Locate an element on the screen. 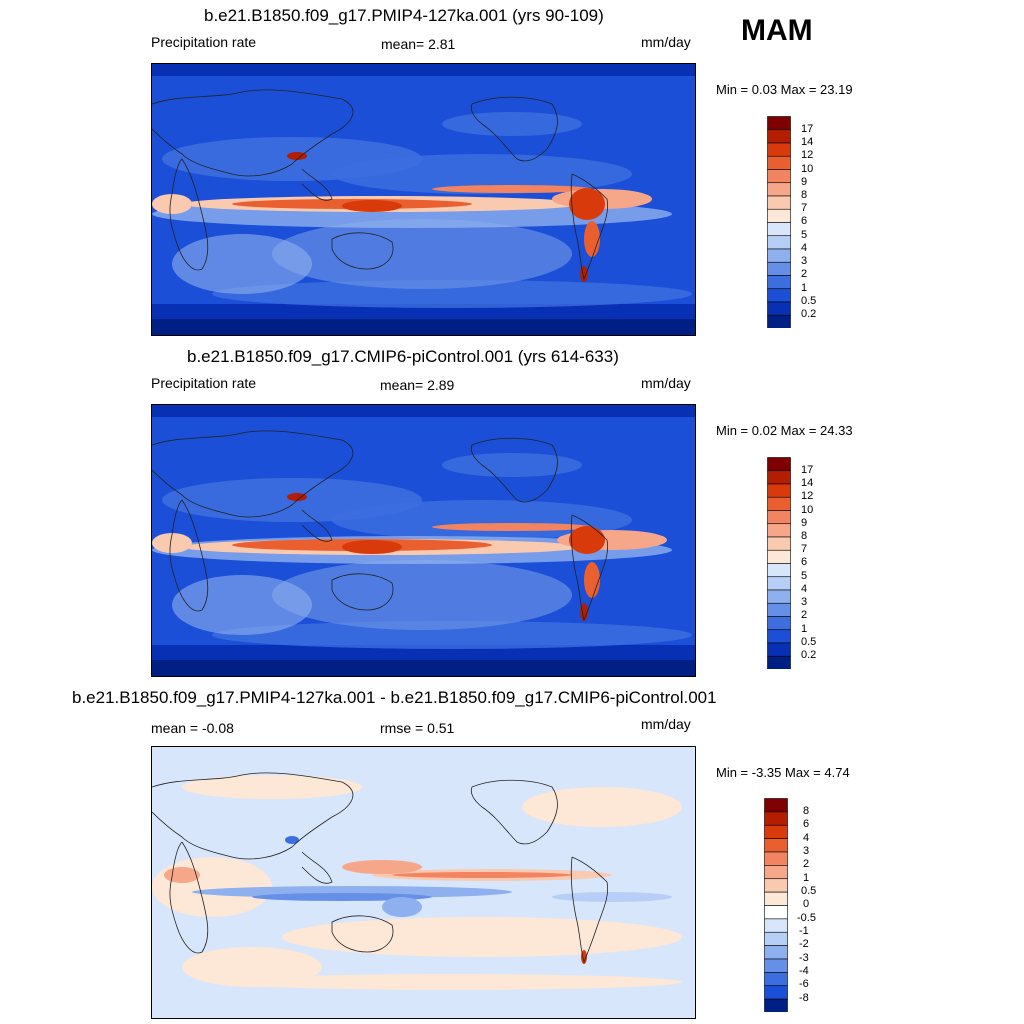 This screenshot has height=1024, width=1024. panel3-colorbar-label: -6 is located at coordinates (804, 984).